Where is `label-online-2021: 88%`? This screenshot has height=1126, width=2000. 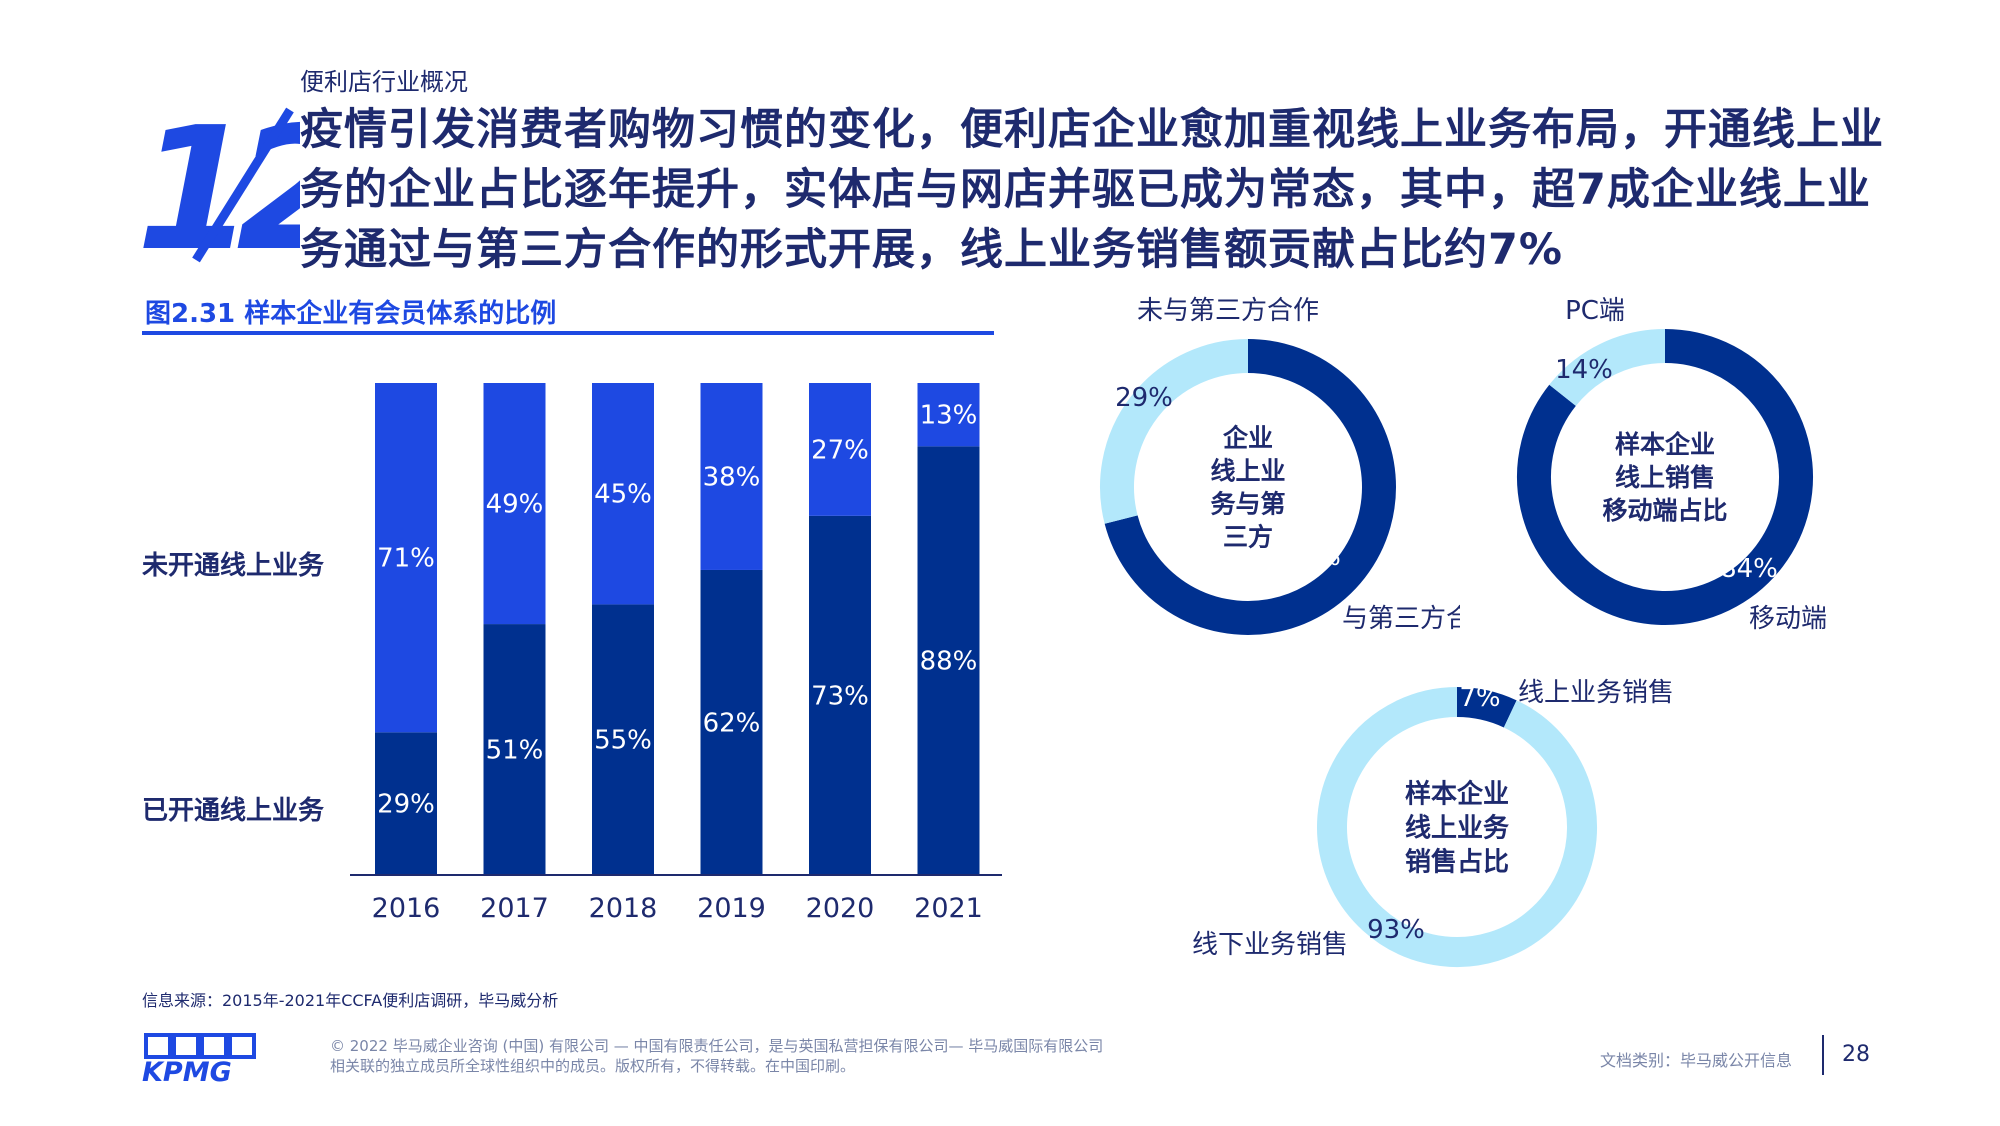
label-online-2021: 88% is located at coordinates (949, 662).